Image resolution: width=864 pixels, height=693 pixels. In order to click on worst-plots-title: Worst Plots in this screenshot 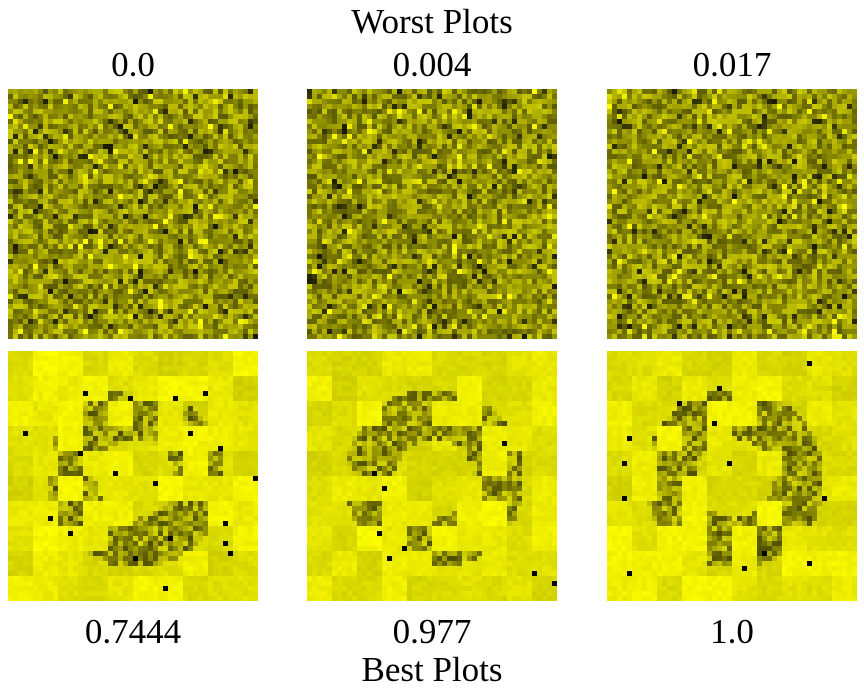, I will do `click(432, 21)`.